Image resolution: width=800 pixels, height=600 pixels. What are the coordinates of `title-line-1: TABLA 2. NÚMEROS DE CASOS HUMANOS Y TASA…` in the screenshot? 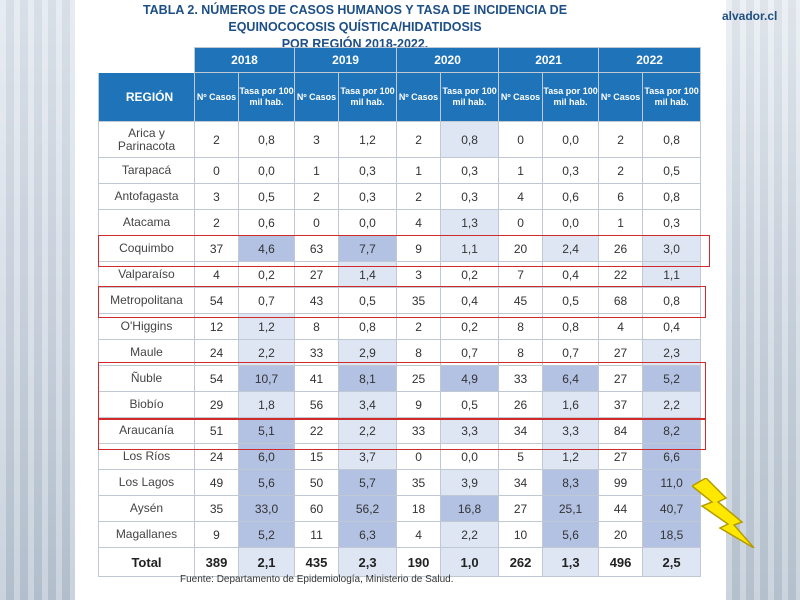 It's located at (355, 18).